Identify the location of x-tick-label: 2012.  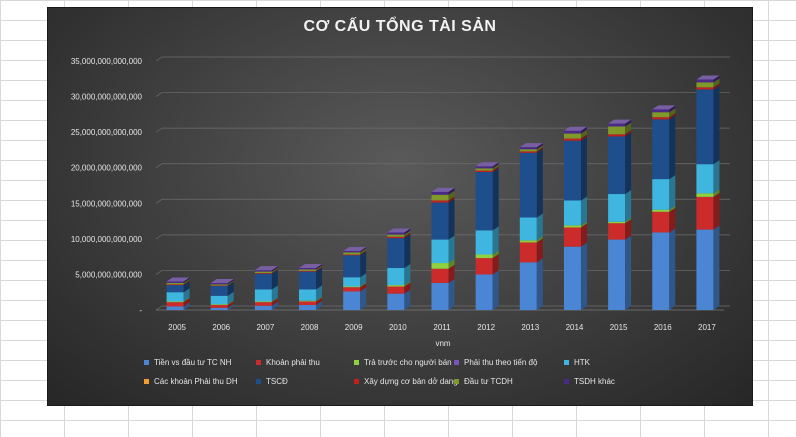
(486, 327).